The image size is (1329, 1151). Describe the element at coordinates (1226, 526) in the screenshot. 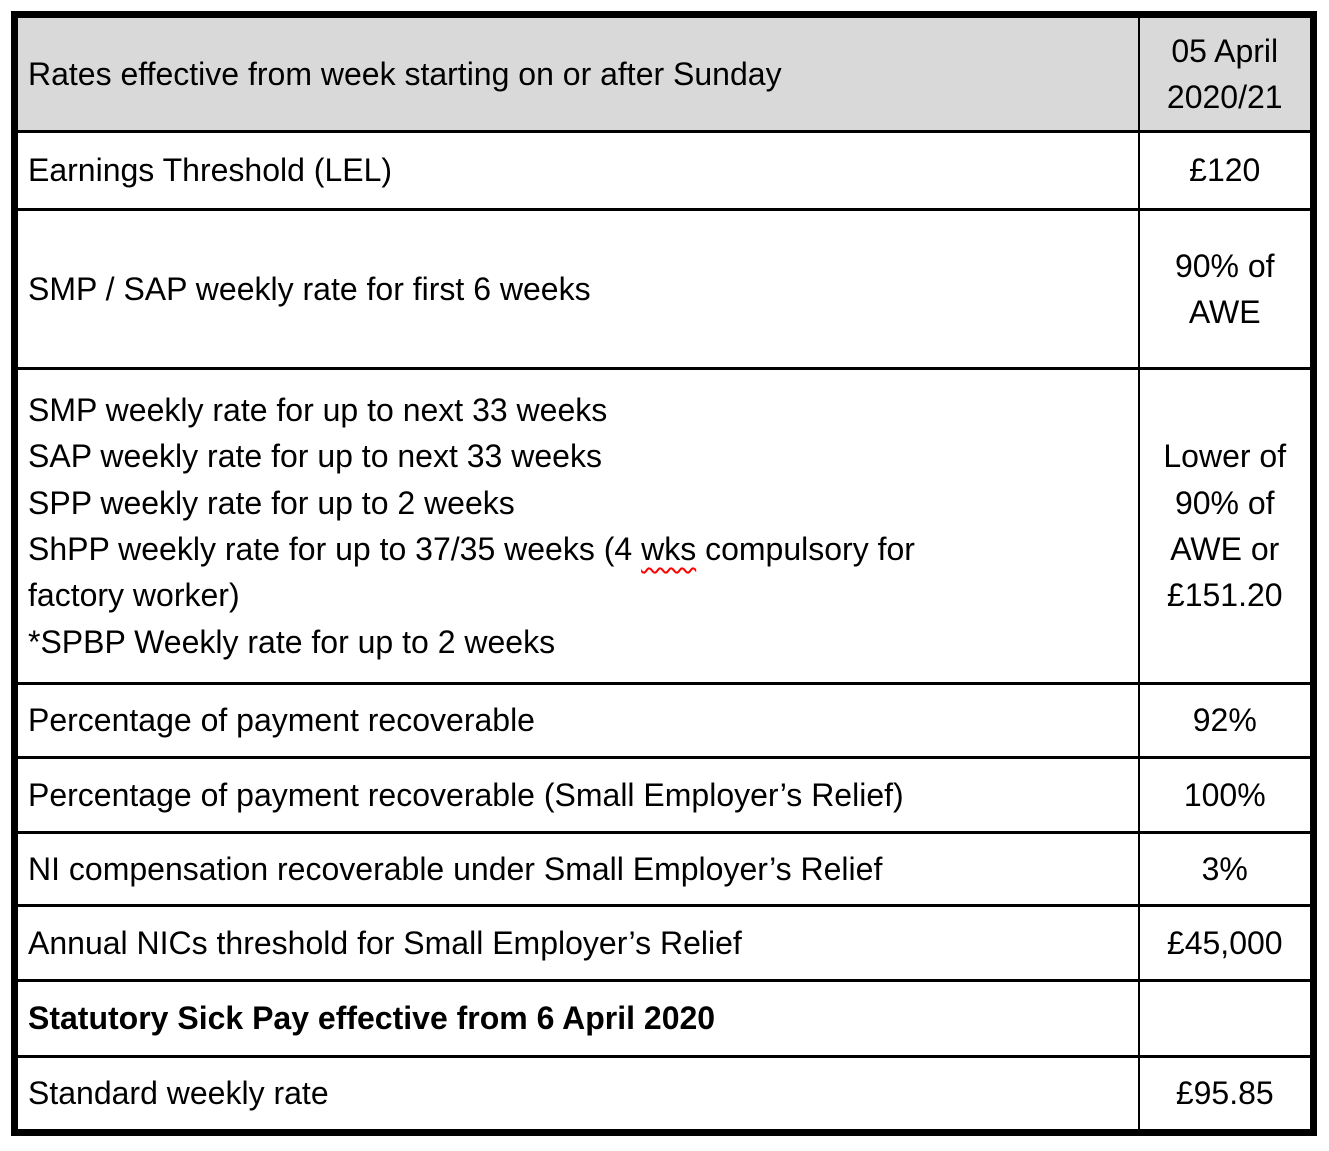

I see `row-value: Lower of 90% of AWE or £151.20` at that location.